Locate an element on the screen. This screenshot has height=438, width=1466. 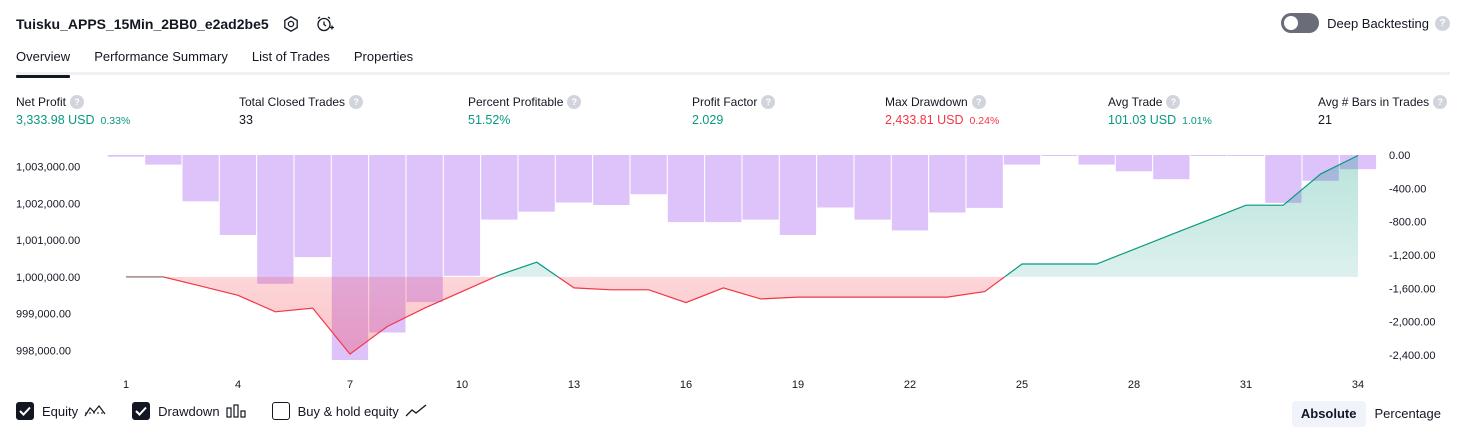
x-axis-tick: 19 is located at coordinates (798, 385).